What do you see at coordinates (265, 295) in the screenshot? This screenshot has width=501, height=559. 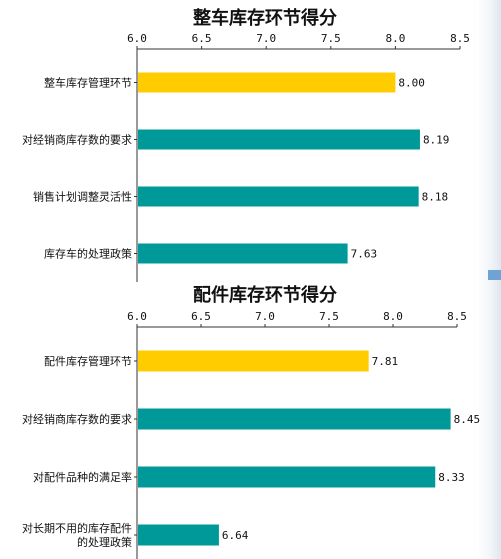 I see `chart-title: 配件库存环节得分` at bounding box center [265, 295].